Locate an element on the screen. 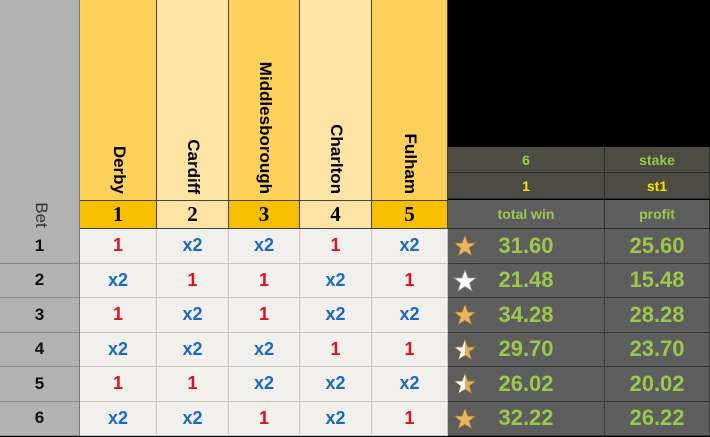 This screenshot has height=437, width=710. total-win-value: 21.48 is located at coordinates (526, 280).